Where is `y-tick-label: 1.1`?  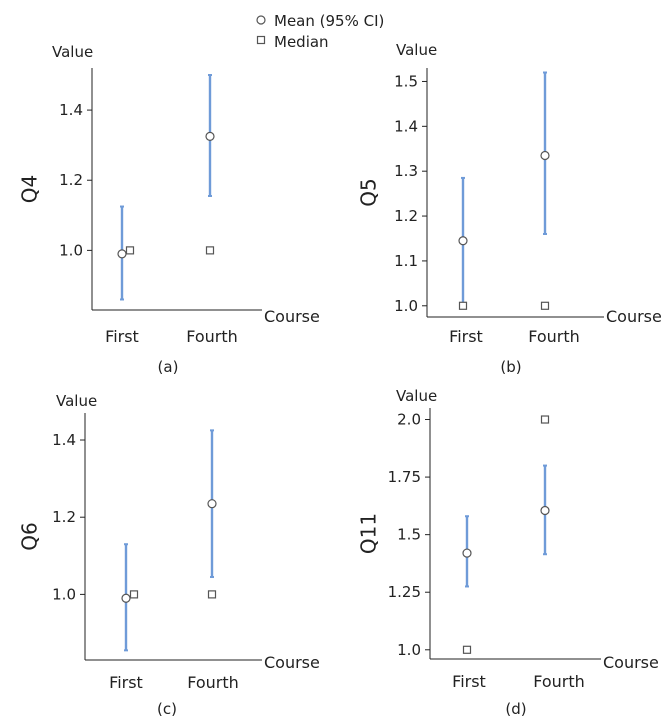
y-tick-label: 1.1 is located at coordinates (406, 261).